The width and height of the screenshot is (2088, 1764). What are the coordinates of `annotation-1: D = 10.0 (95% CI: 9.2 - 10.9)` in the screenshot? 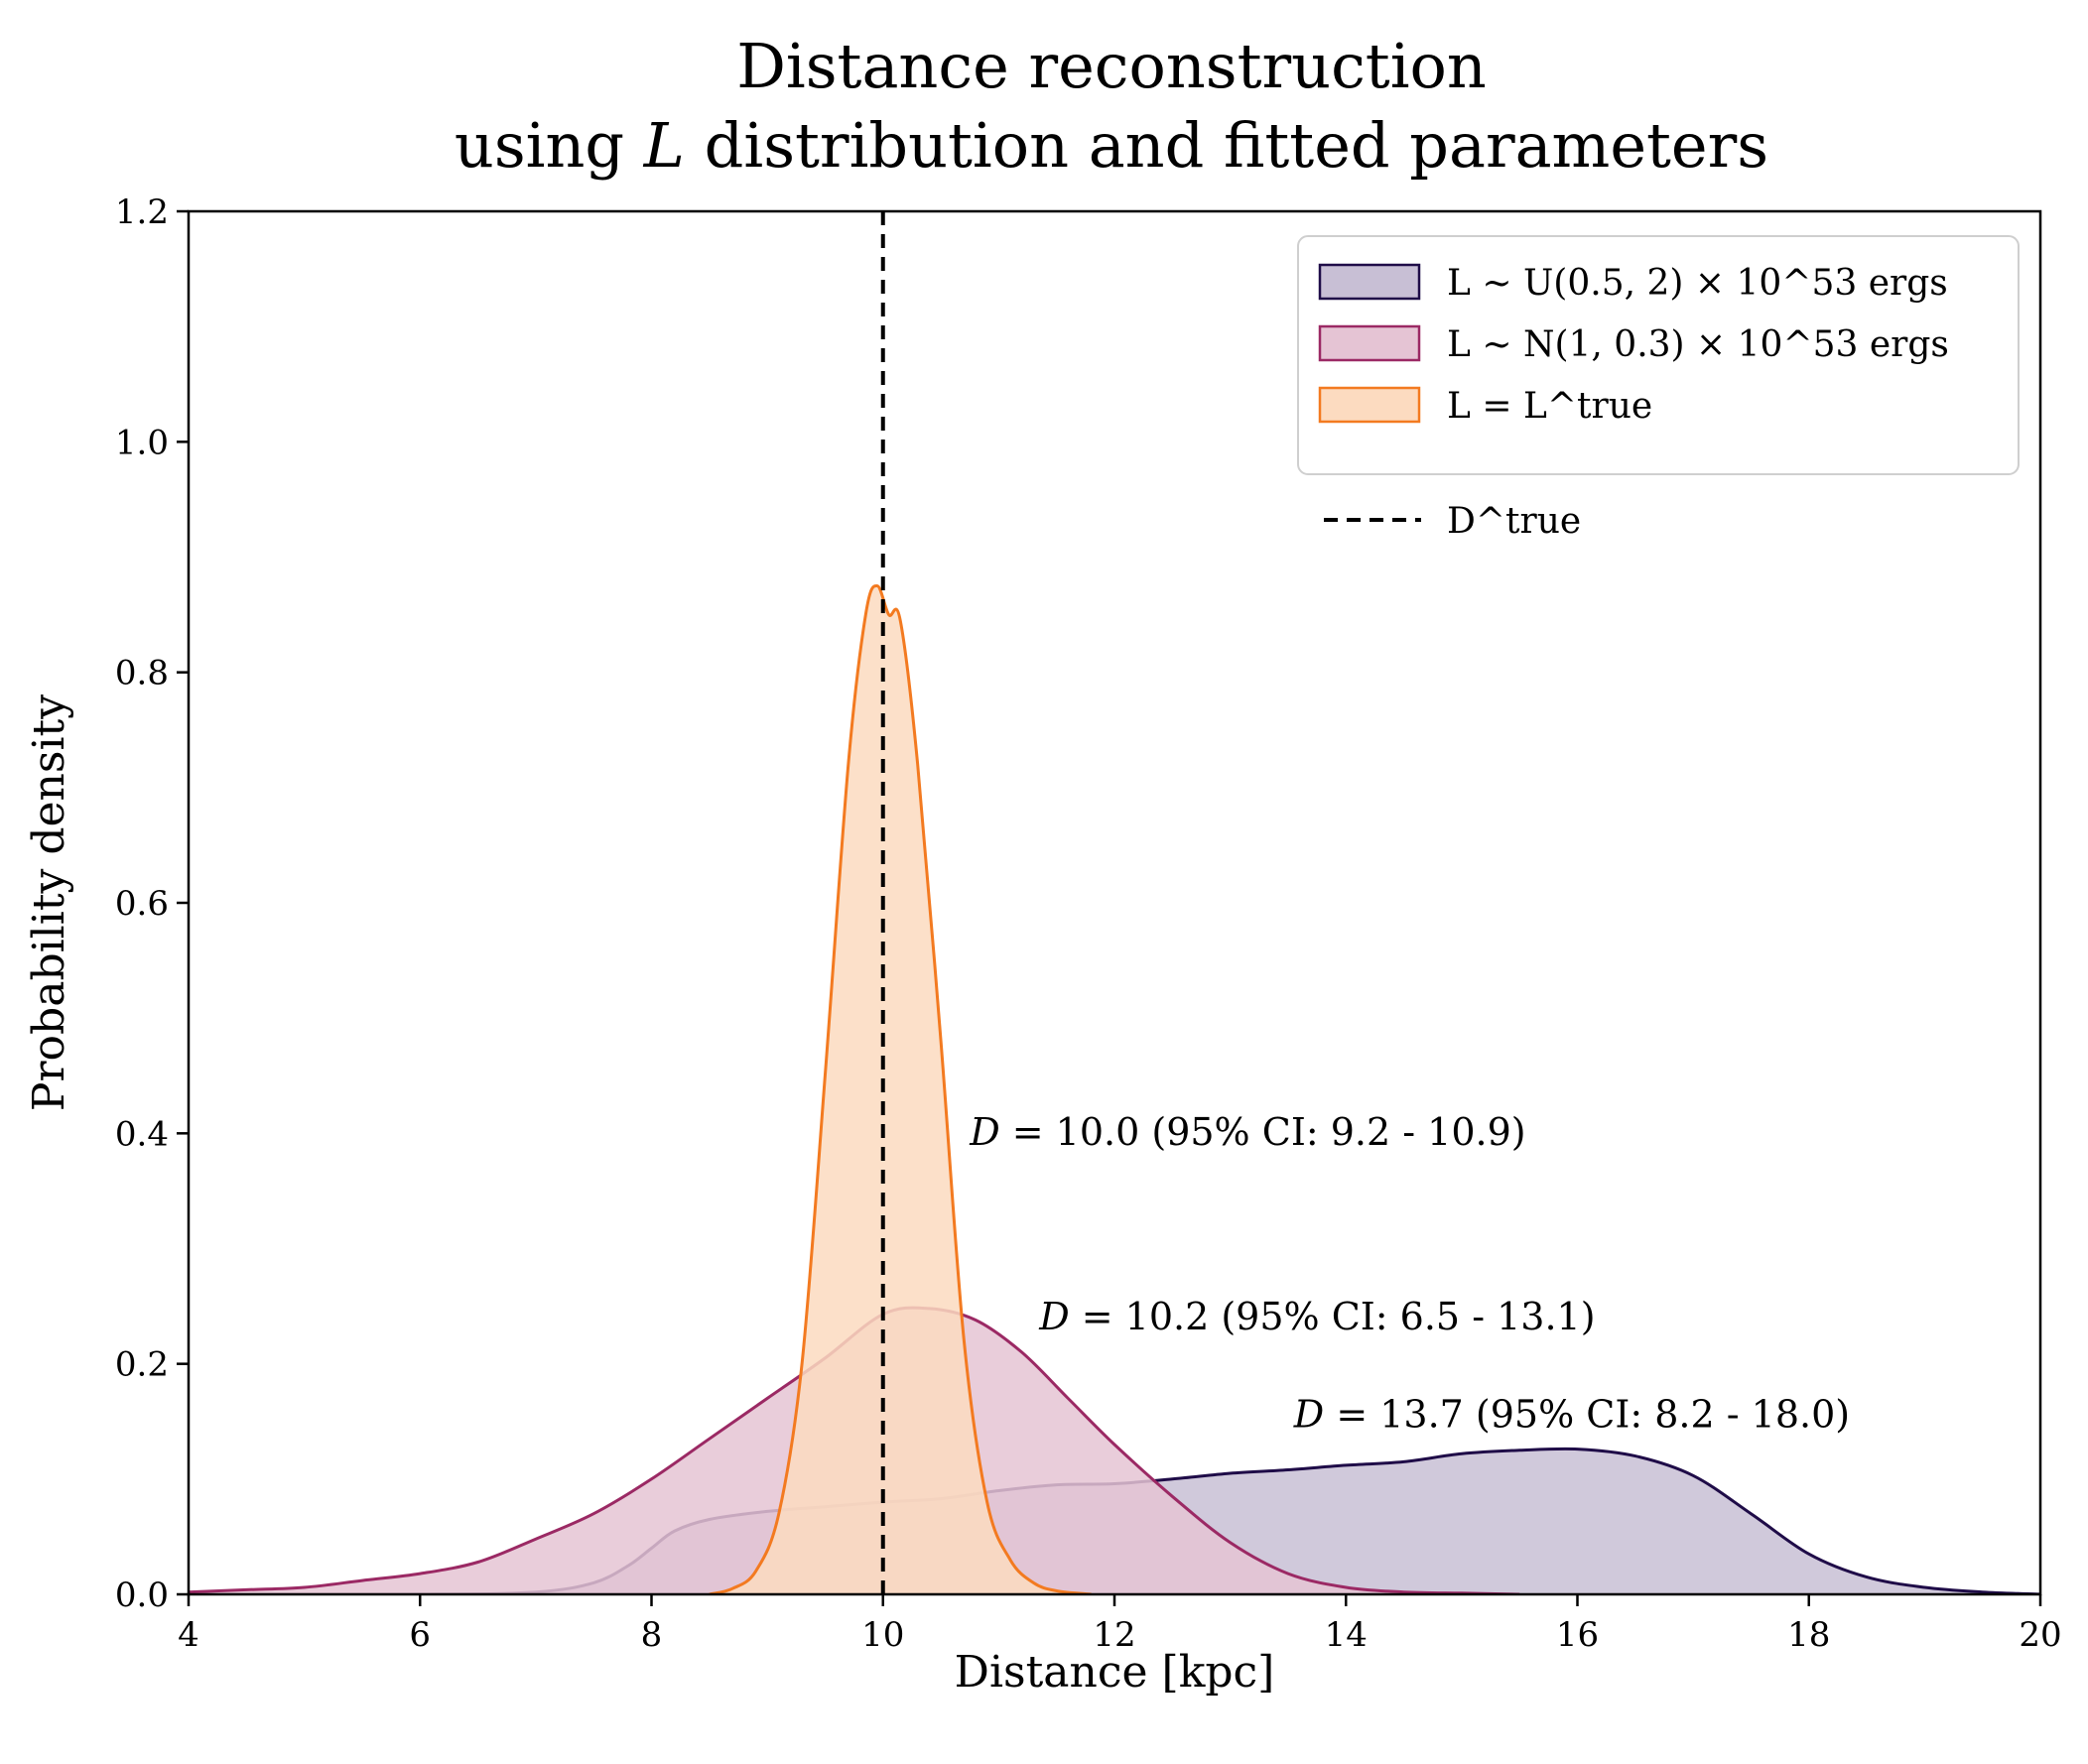 It's located at (1247, 1132).